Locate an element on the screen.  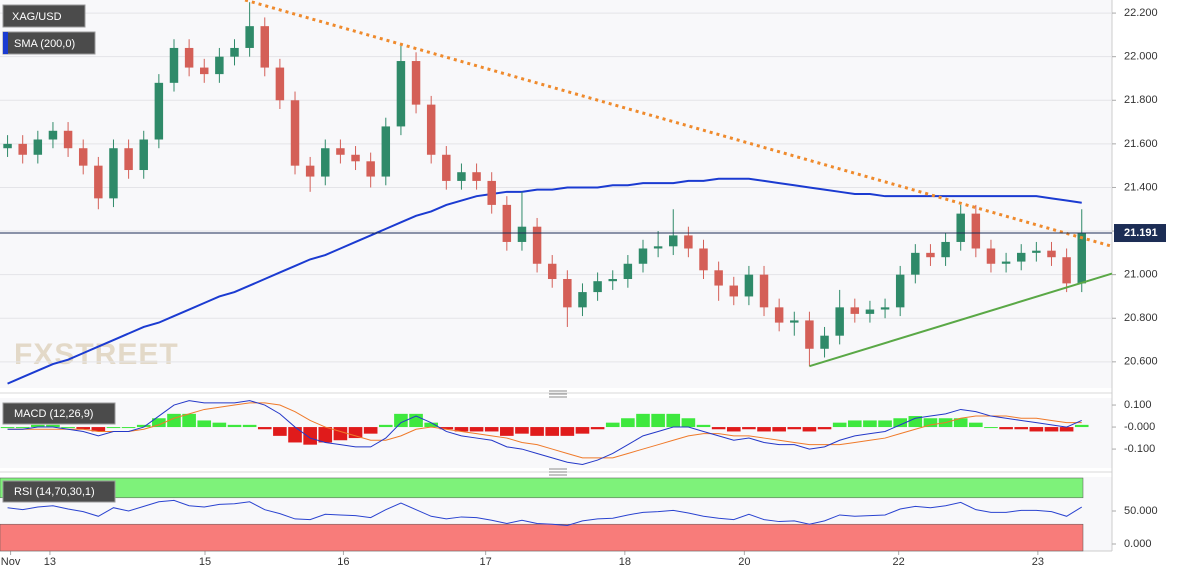
x-tick-label: 22 is located at coordinates (899, 562).